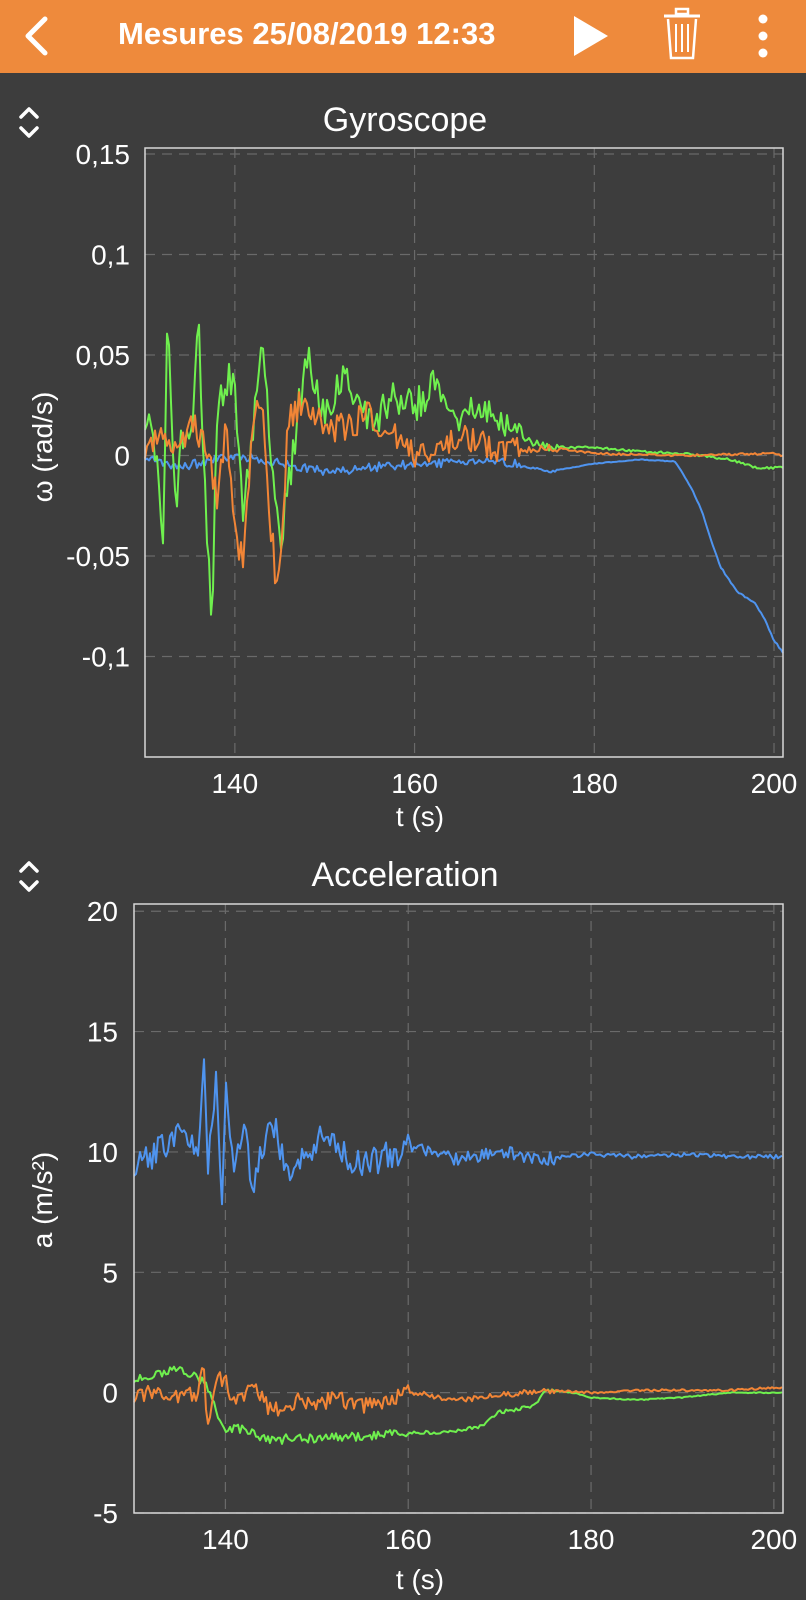 The height and width of the screenshot is (1600, 806). Describe the element at coordinates (110, 1272) in the screenshot. I see `y-tick-label: 5` at that location.